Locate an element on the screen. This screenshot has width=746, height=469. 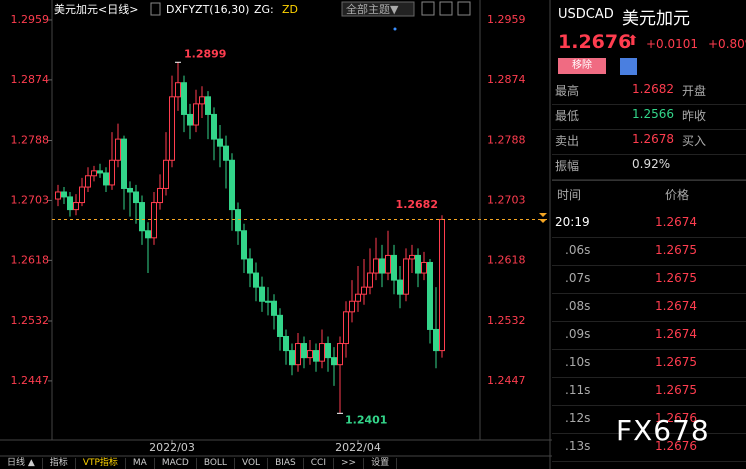
watermark: FX678 is located at coordinates (663, 430).